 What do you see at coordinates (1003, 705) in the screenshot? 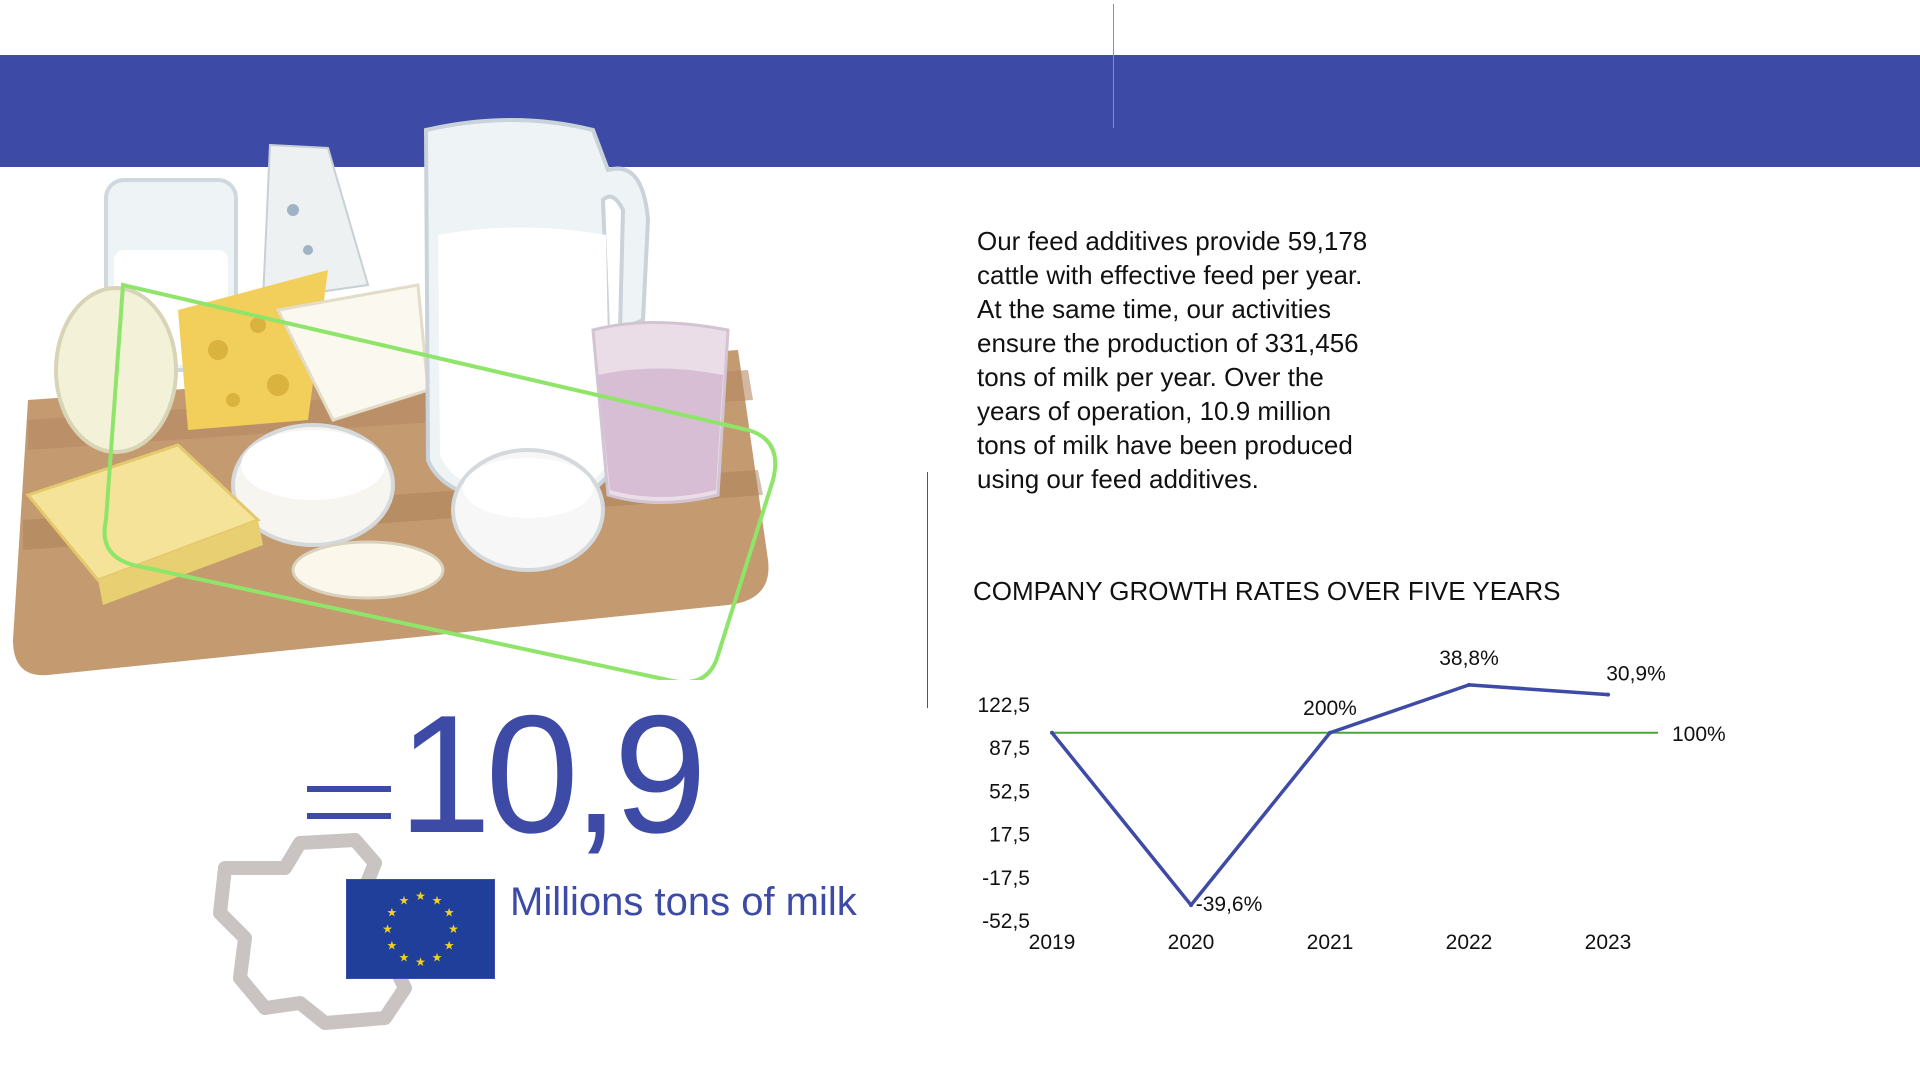
I see `y-tick-label: 122,5` at bounding box center [1003, 705].